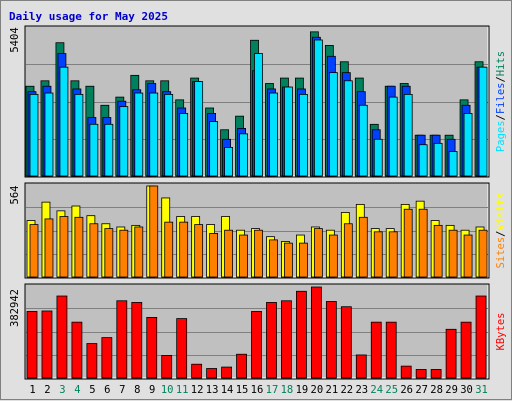 Image resolution: width=512 pixels, height=401 pixels. What do you see at coordinates (346, 390) in the screenshot?
I see `day-label: 22` at bounding box center [346, 390].